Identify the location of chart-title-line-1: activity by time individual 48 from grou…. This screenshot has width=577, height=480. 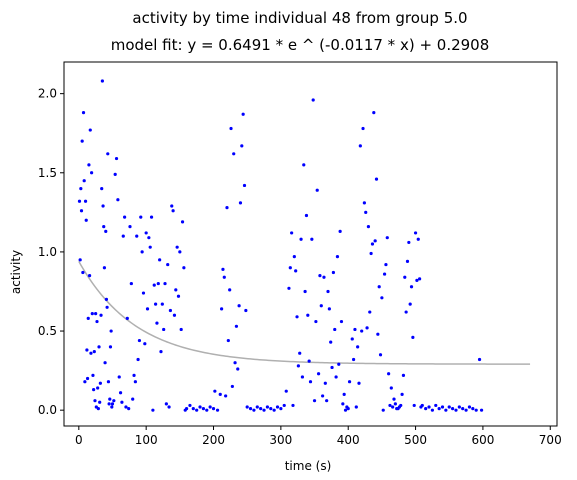
(299, 18).